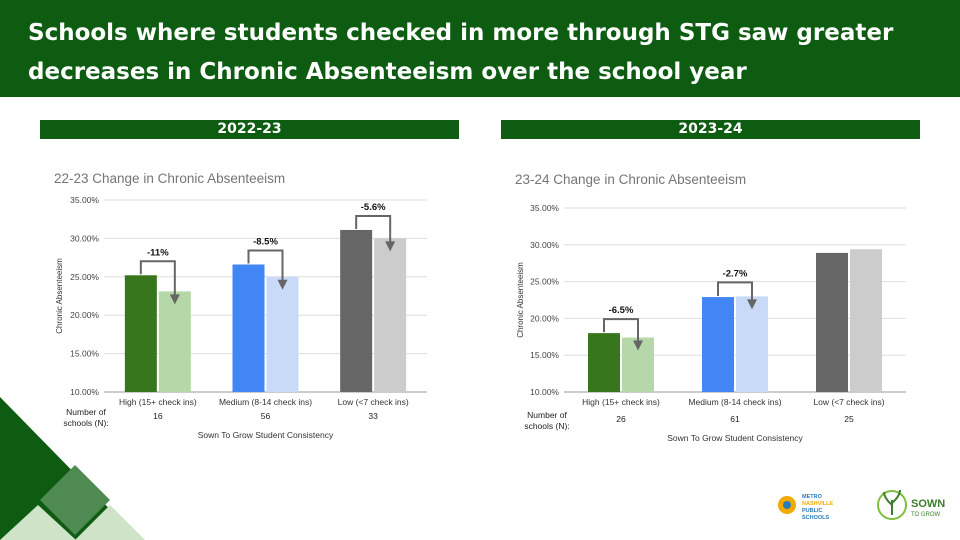  Describe the element at coordinates (158, 252) in the screenshot. I see `change-annotation: -11%` at that location.